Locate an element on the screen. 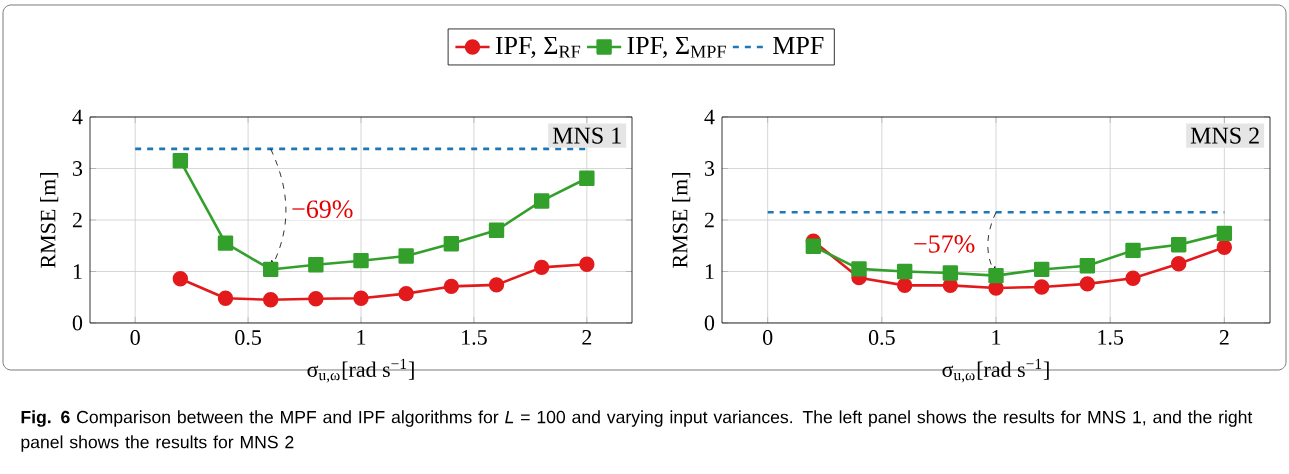 The height and width of the screenshot is (474, 1289). text: Fig. 6 Comparison between the MPF and IPF algorithms for L = 100 and varying input variances. The left panel shows the results for MNS 1, and the right panel shows the results for MNS 2 is located at coordinates (637, 431).